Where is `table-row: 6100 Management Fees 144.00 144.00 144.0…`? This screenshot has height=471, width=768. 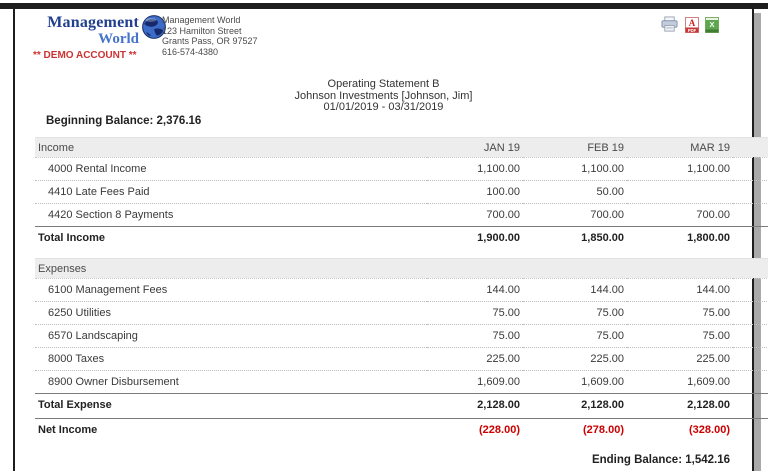
table-row: 6100 Management Fees 144.00 144.00 144.0… is located at coordinates (401, 290).